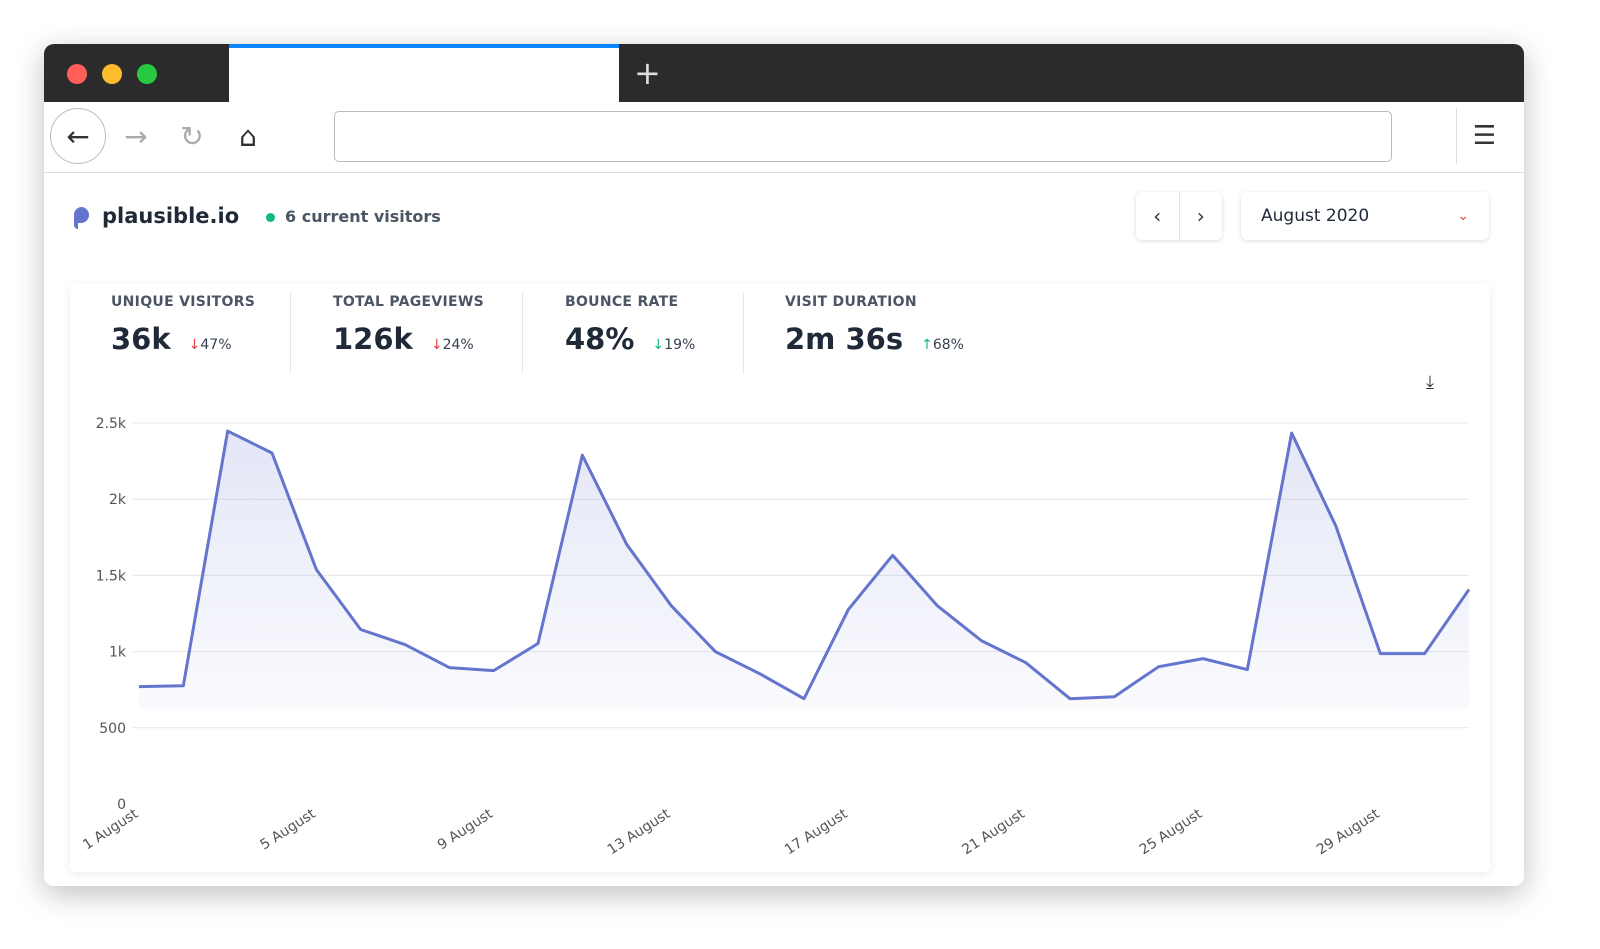  Describe the element at coordinates (118, 653) in the screenshot. I see `y-tick-label: 1k` at that location.